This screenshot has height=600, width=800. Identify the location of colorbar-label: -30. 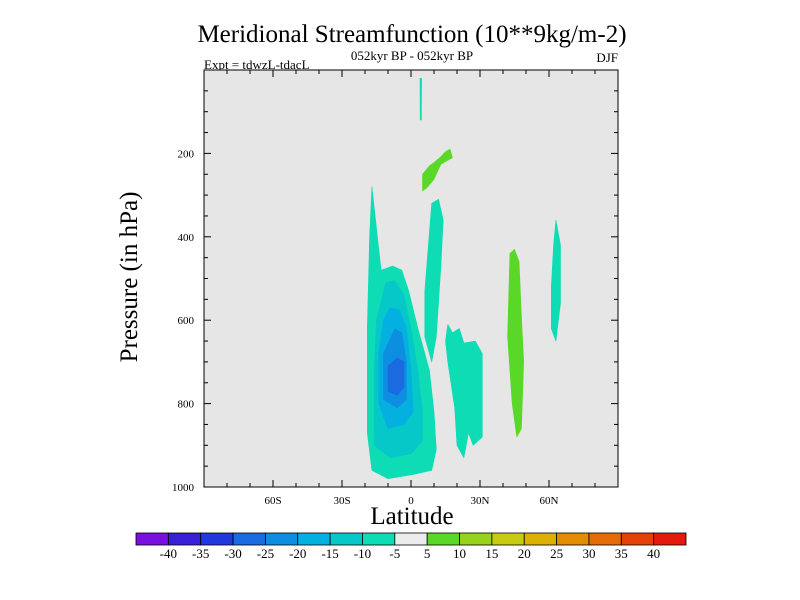
(232, 553).